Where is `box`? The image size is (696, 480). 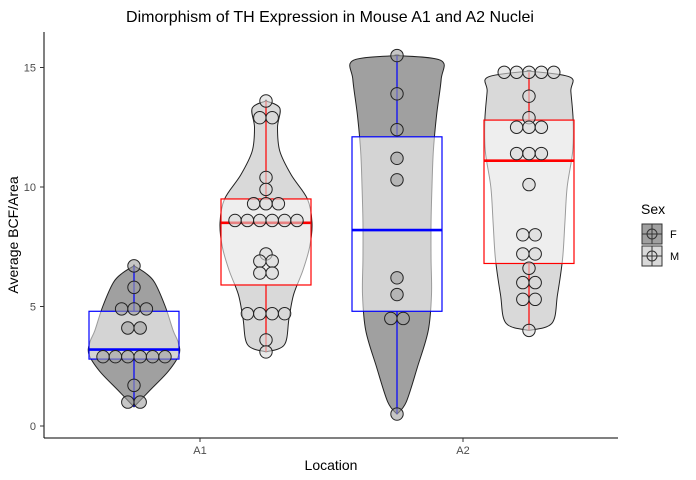
box is located at coordinates (529, 192).